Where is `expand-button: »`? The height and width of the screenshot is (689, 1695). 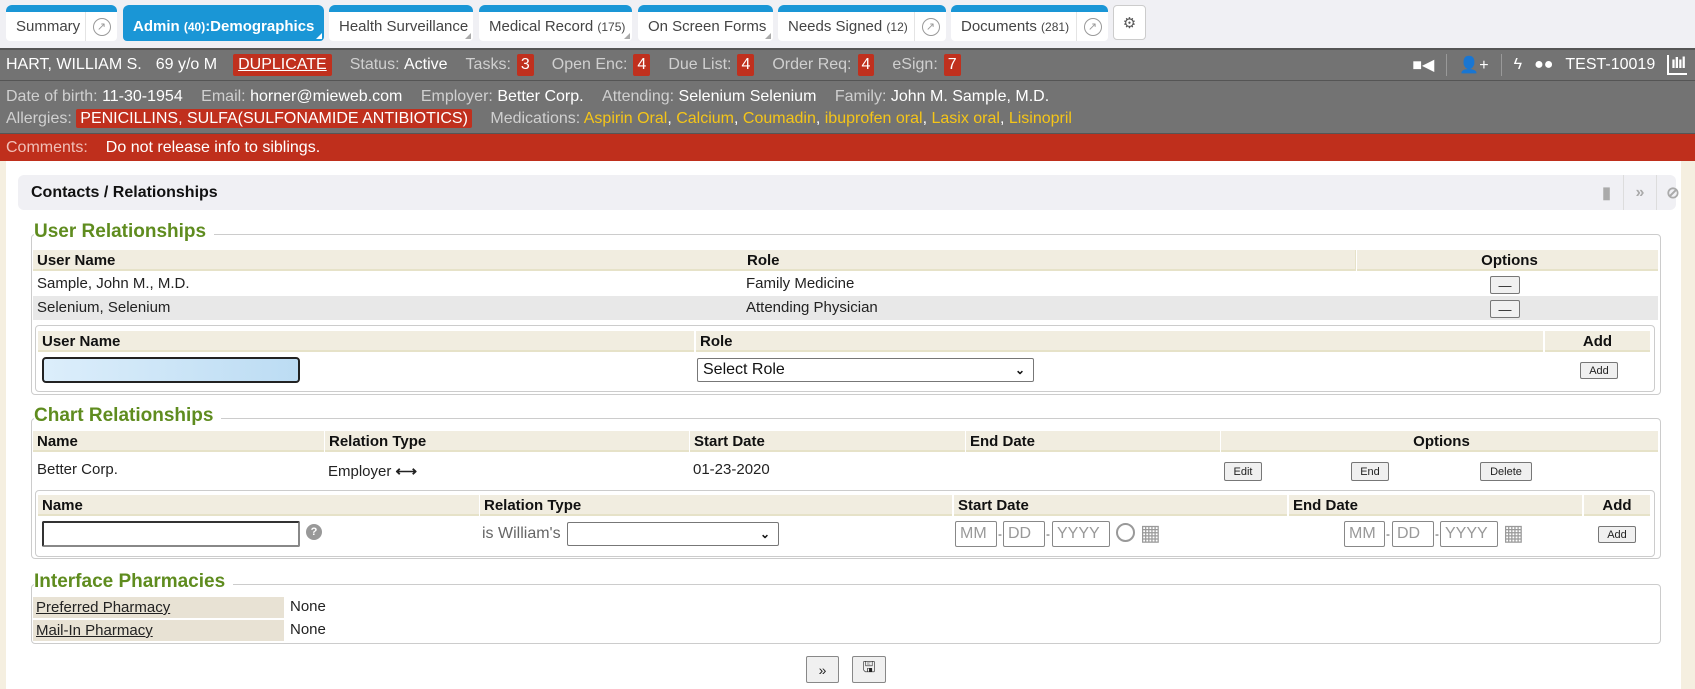 expand-button: » is located at coordinates (822, 669).